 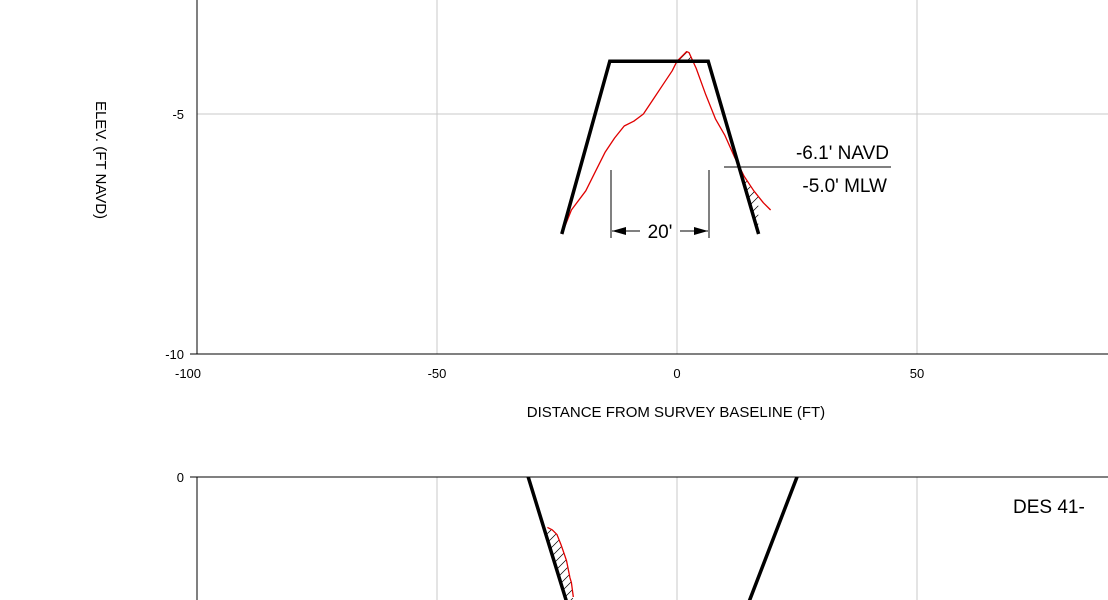 I want to click on x-axis-label: DISTANCE FROM SURVEY BASELINE (FT), so click(x=676, y=412).